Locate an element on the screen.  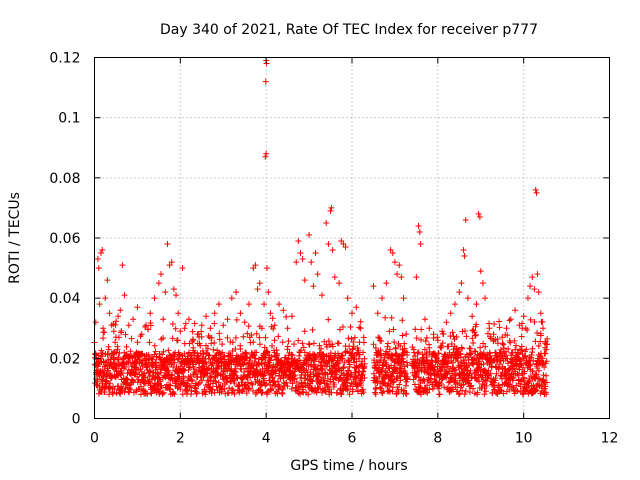
x-tick-label: 12 is located at coordinates (610, 439).